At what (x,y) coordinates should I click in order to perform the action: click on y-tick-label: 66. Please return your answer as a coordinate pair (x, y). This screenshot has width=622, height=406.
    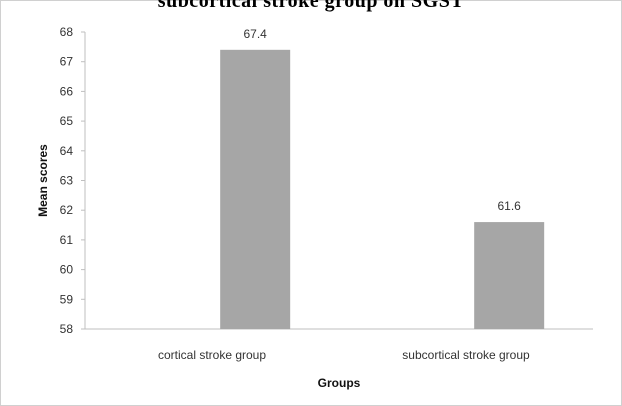
    Looking at the image, I should click on (67, 91).